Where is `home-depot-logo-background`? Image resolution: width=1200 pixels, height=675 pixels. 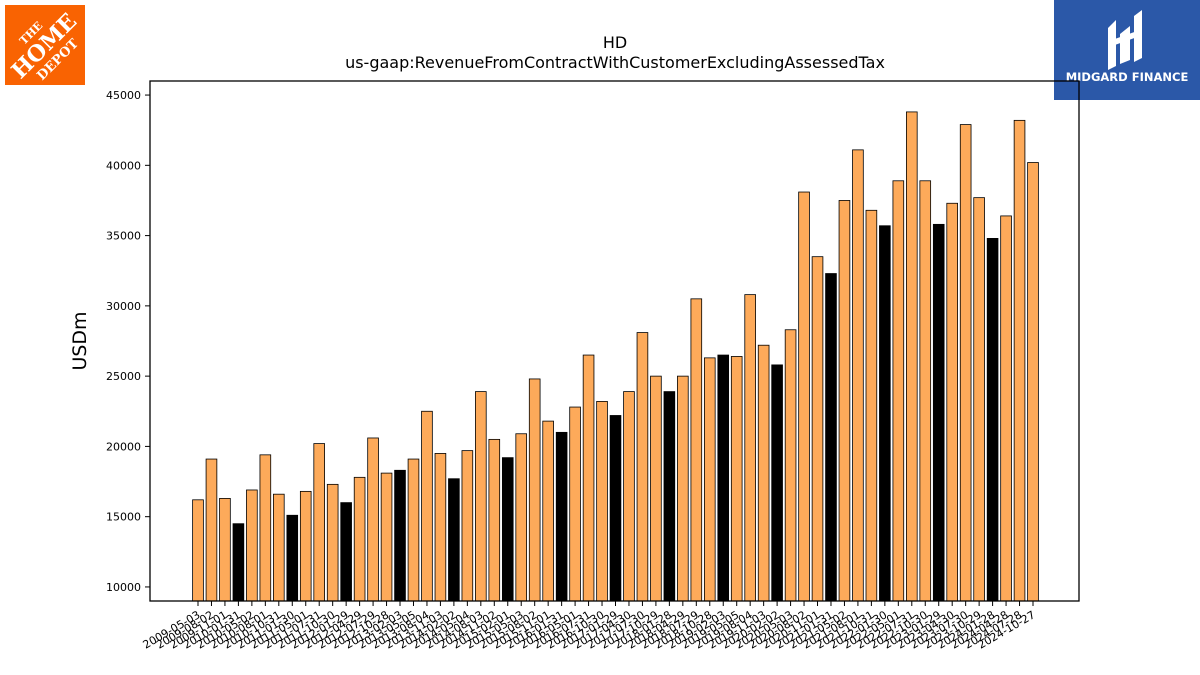
home-depot-logo-background is located at coordinates (45, 45).